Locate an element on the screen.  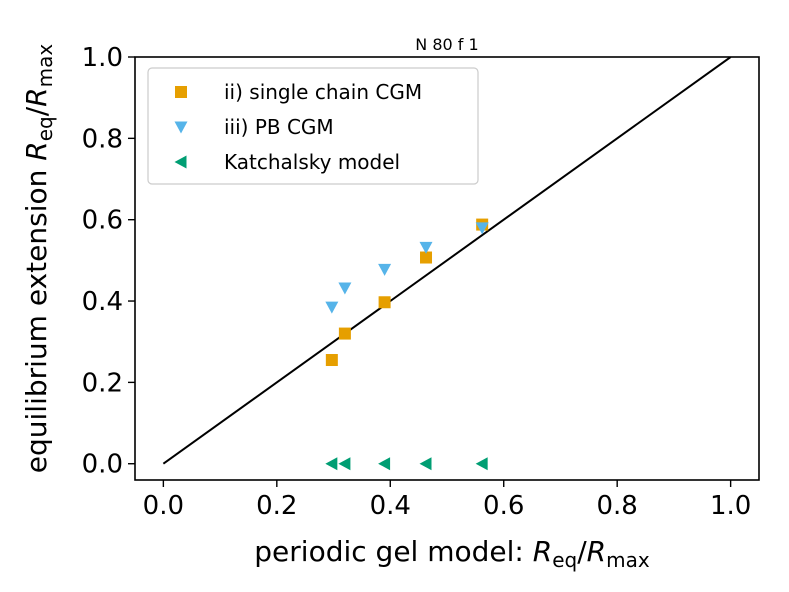
series-katchalsky-model is located at coordinates (406, 464).